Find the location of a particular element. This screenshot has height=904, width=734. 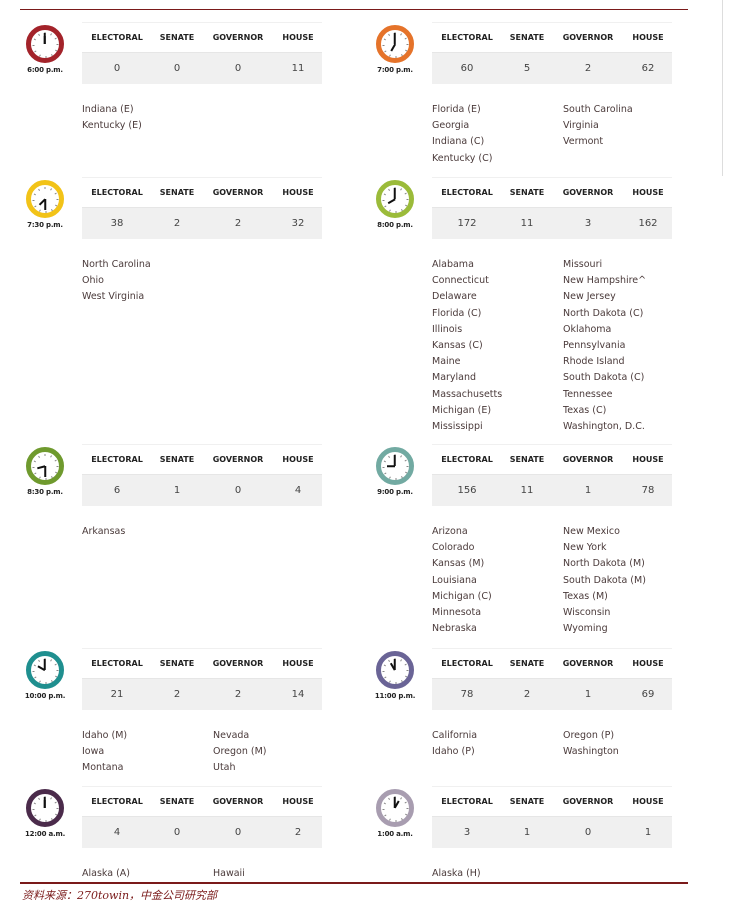

state-item: Missouri is located at coordinates (583, 264).